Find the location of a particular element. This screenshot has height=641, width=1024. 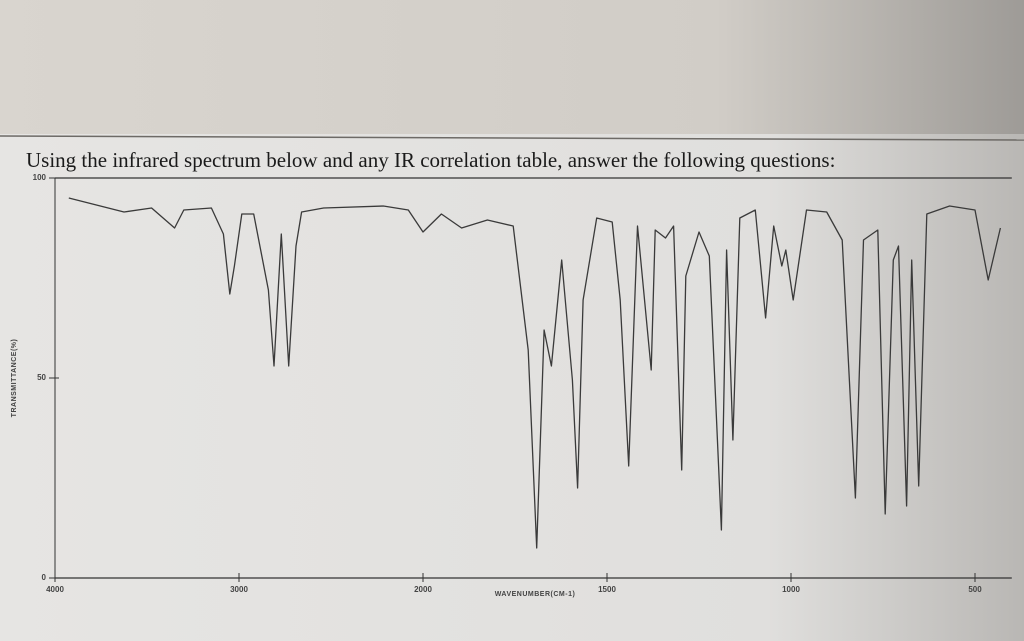

x-tick-label: 4000 is located at coordinates (55, 589).